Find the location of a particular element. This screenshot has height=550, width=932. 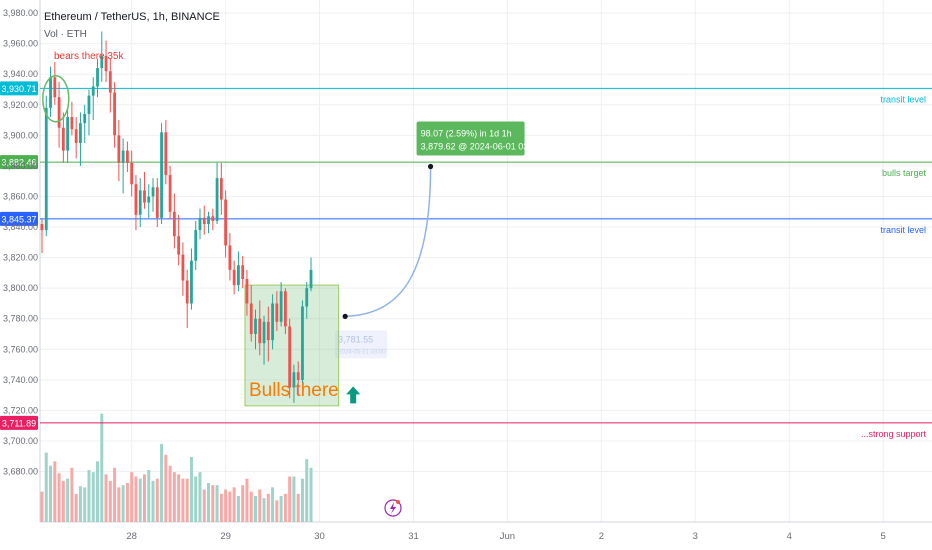

x-tick-label: 3 is located at coordinates (695, 536).